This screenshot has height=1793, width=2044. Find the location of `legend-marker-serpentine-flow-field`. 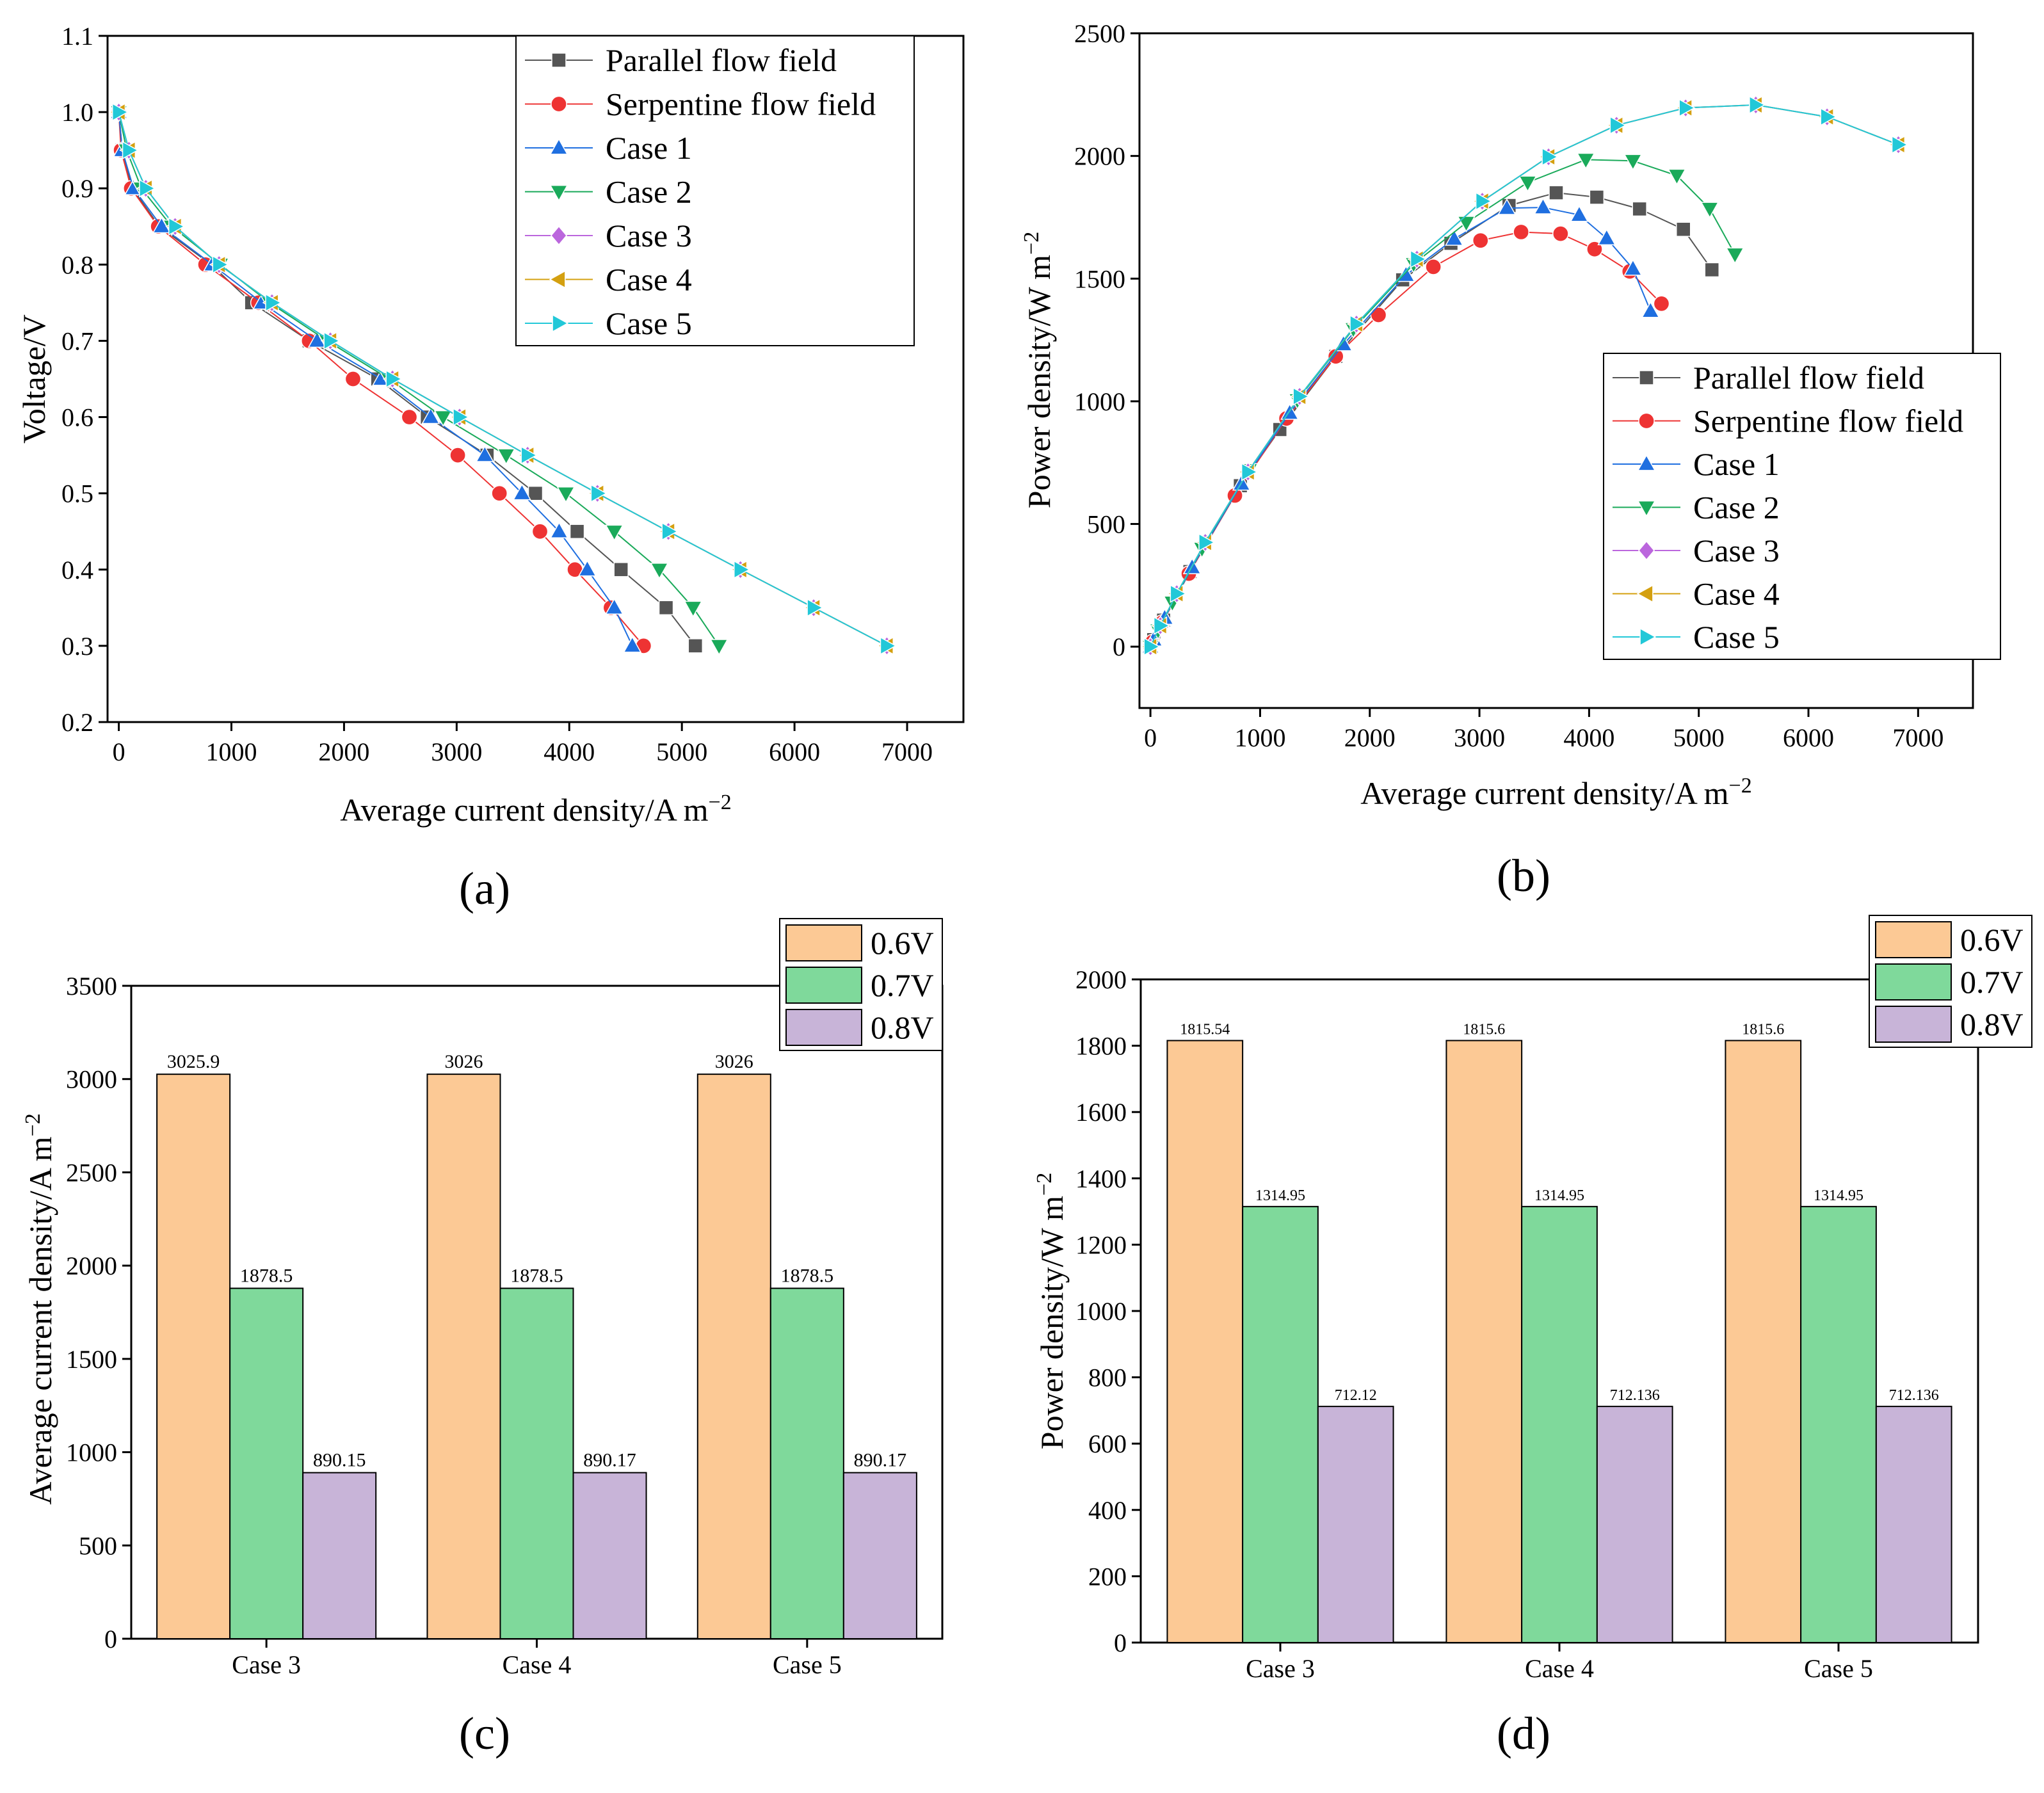

legend-marker-serpentine-flow-field is located at coordinates (559, 104).